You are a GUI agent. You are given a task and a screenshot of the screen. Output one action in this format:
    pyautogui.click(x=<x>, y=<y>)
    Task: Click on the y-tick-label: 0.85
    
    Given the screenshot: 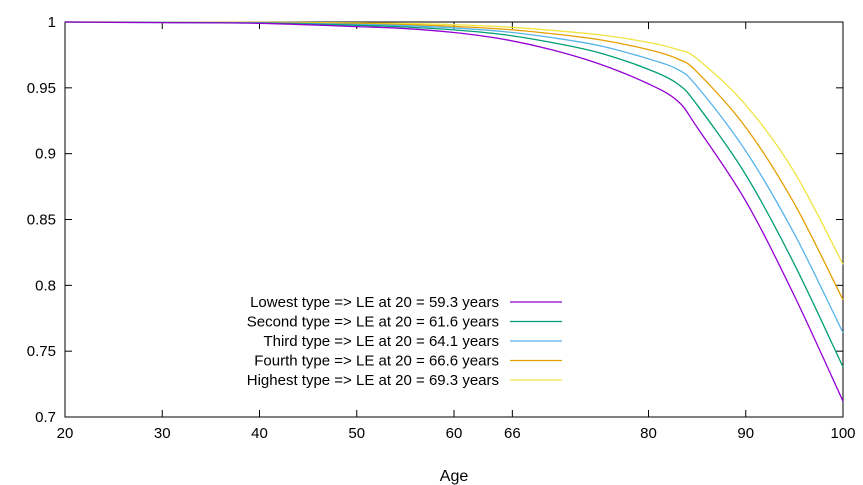 What is the action you would take?
    pyautogui.click(x=41, y=220)
    